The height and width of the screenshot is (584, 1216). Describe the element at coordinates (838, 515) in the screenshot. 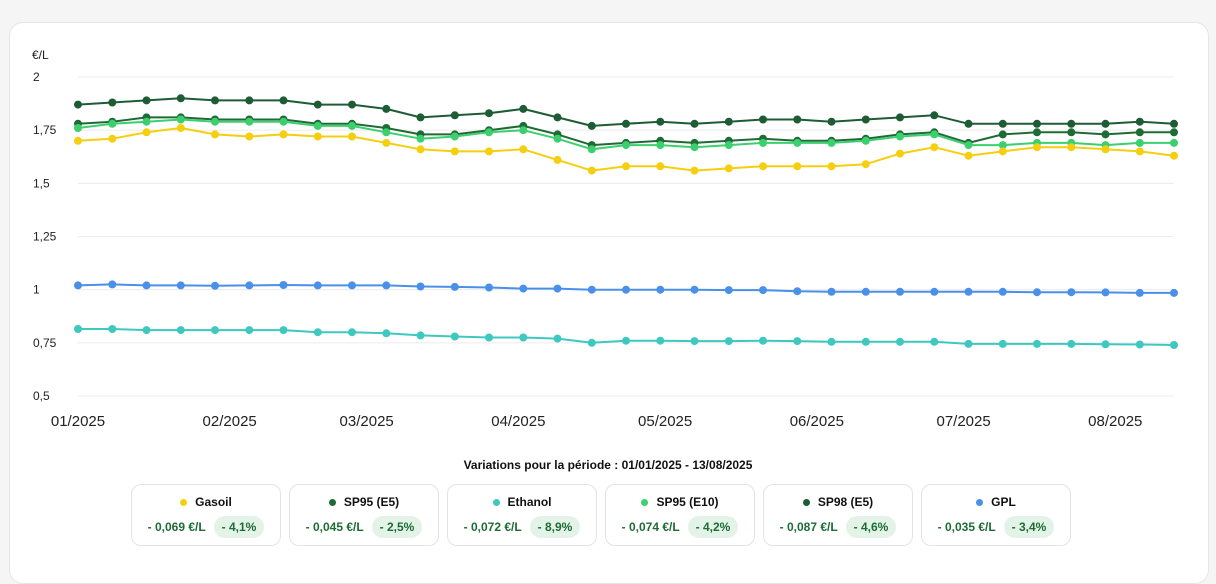

I see `legend-card-sp98-e5: SP98 (E5) - 0,087 €/L - 4,6%` at that location.